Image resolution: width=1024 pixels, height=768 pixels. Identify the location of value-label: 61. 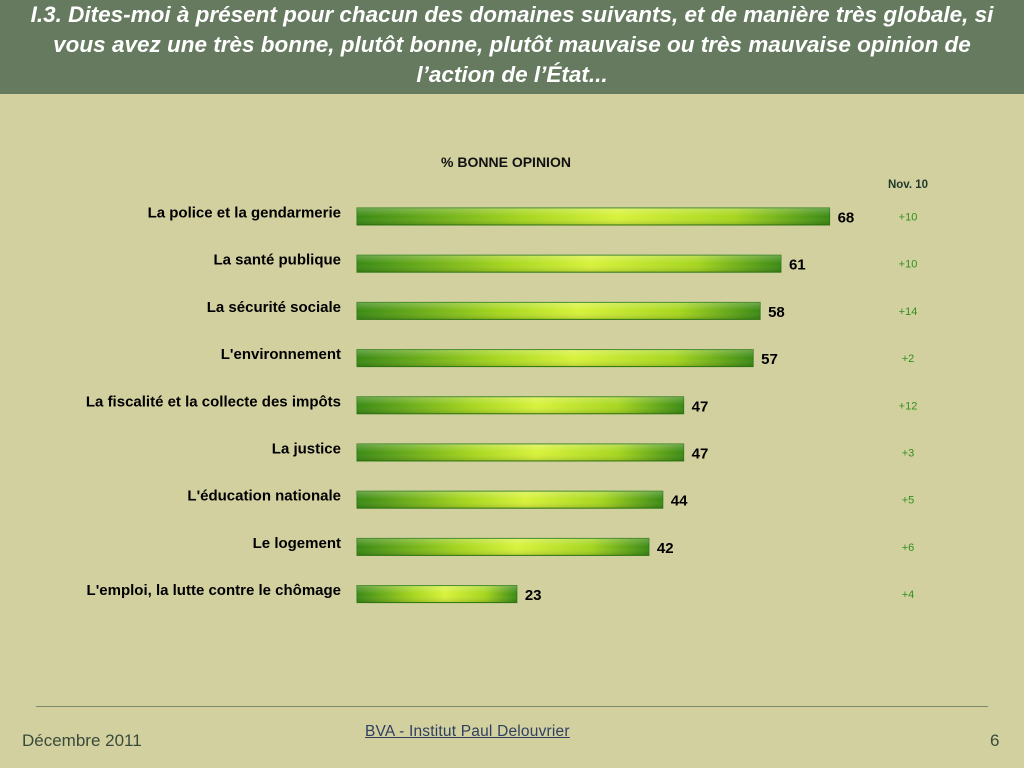
(797, 265).